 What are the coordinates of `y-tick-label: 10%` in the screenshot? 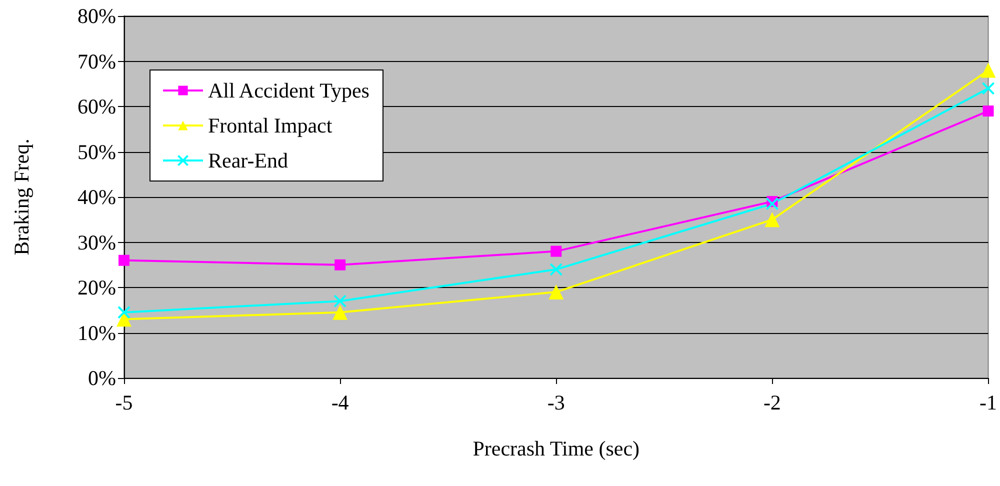 It's located at (97, 332).